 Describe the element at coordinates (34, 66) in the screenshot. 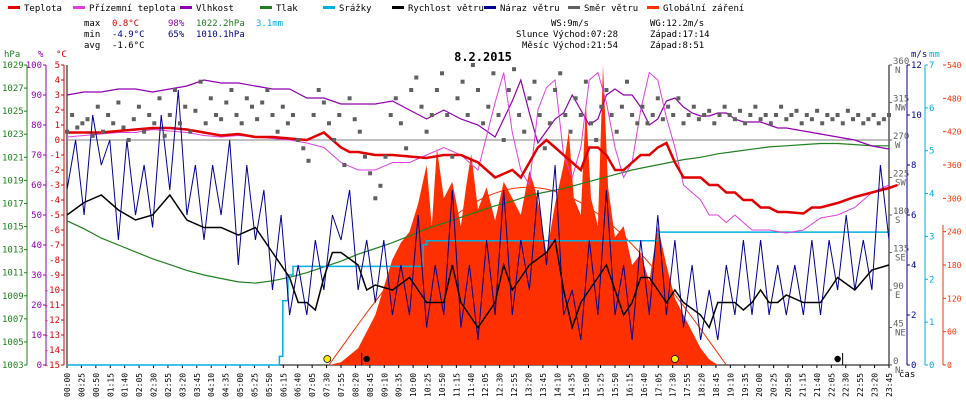

I see `humidity-tick-label: 100` at that location.